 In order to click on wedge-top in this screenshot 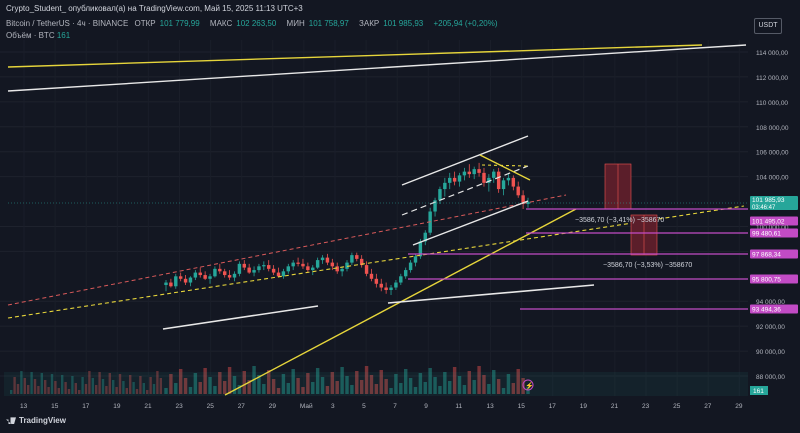, I will do `click(505, 167)`.